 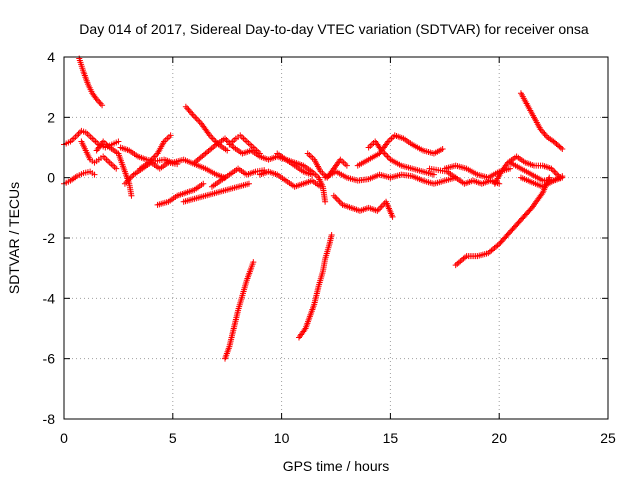 I want to click on y-tick-label: 4, so click(x=51, y=57).